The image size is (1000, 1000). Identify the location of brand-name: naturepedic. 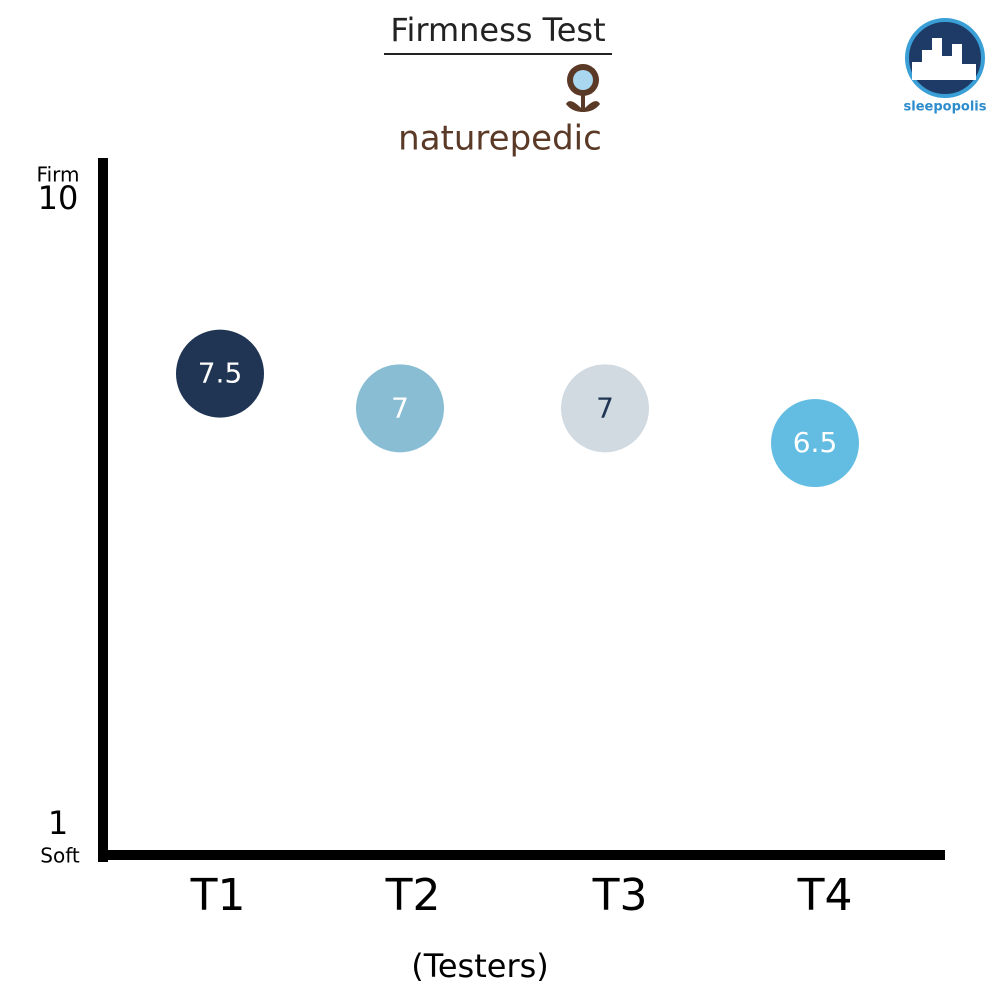
(500, 139).